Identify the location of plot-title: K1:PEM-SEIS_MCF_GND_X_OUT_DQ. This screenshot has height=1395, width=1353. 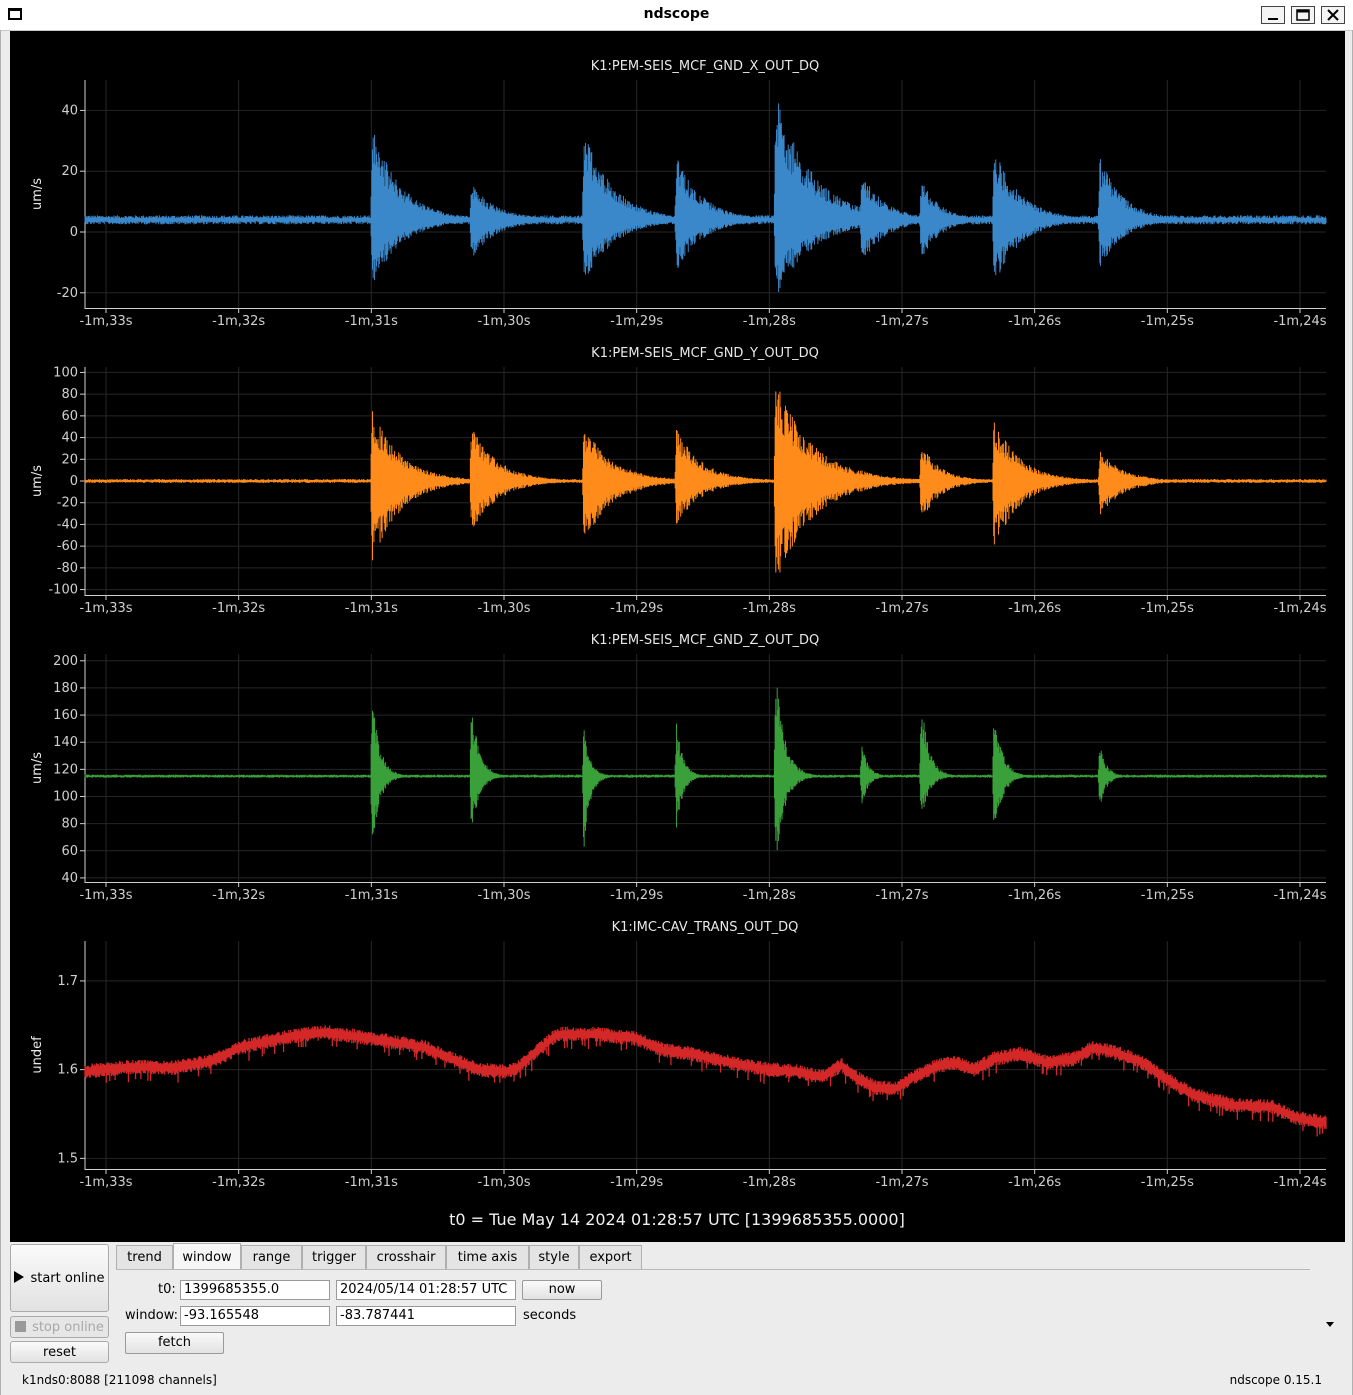
(705, 66).